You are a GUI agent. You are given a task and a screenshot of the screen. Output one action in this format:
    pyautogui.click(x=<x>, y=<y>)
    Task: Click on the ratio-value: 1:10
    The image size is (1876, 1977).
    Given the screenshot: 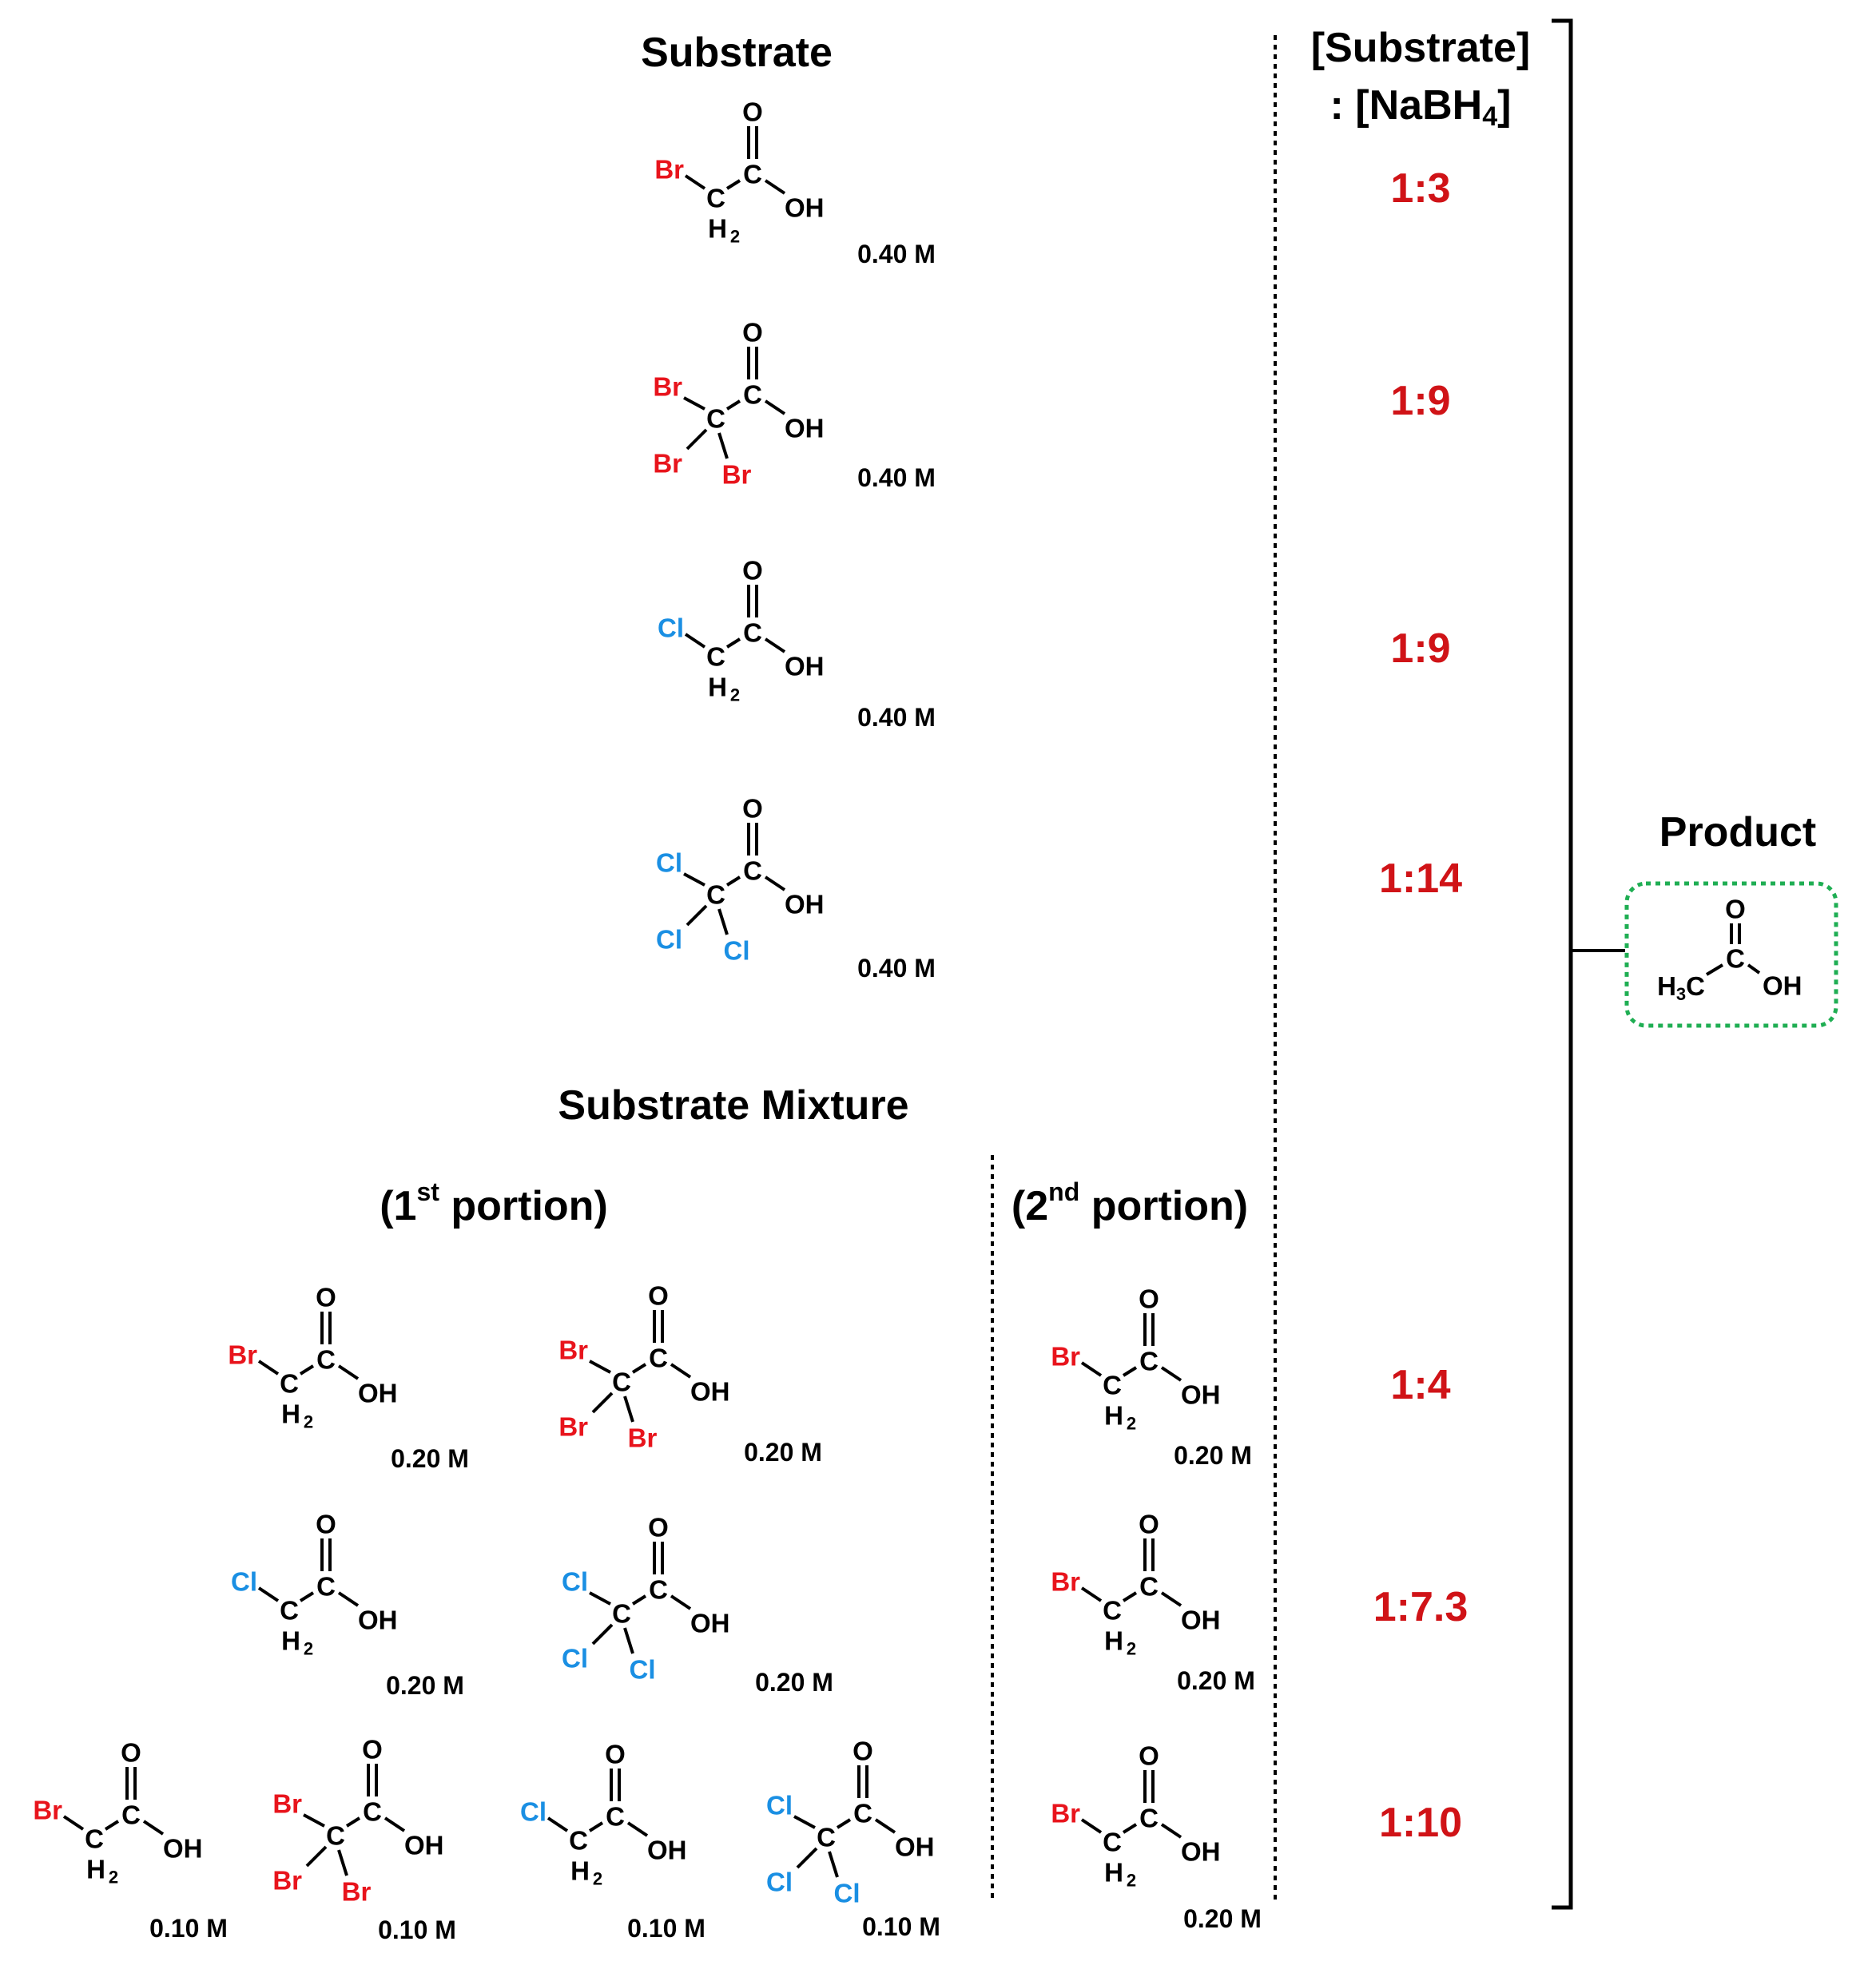 What is the action you would take?
    pyautogui.click(x=1420, y=1823)
    